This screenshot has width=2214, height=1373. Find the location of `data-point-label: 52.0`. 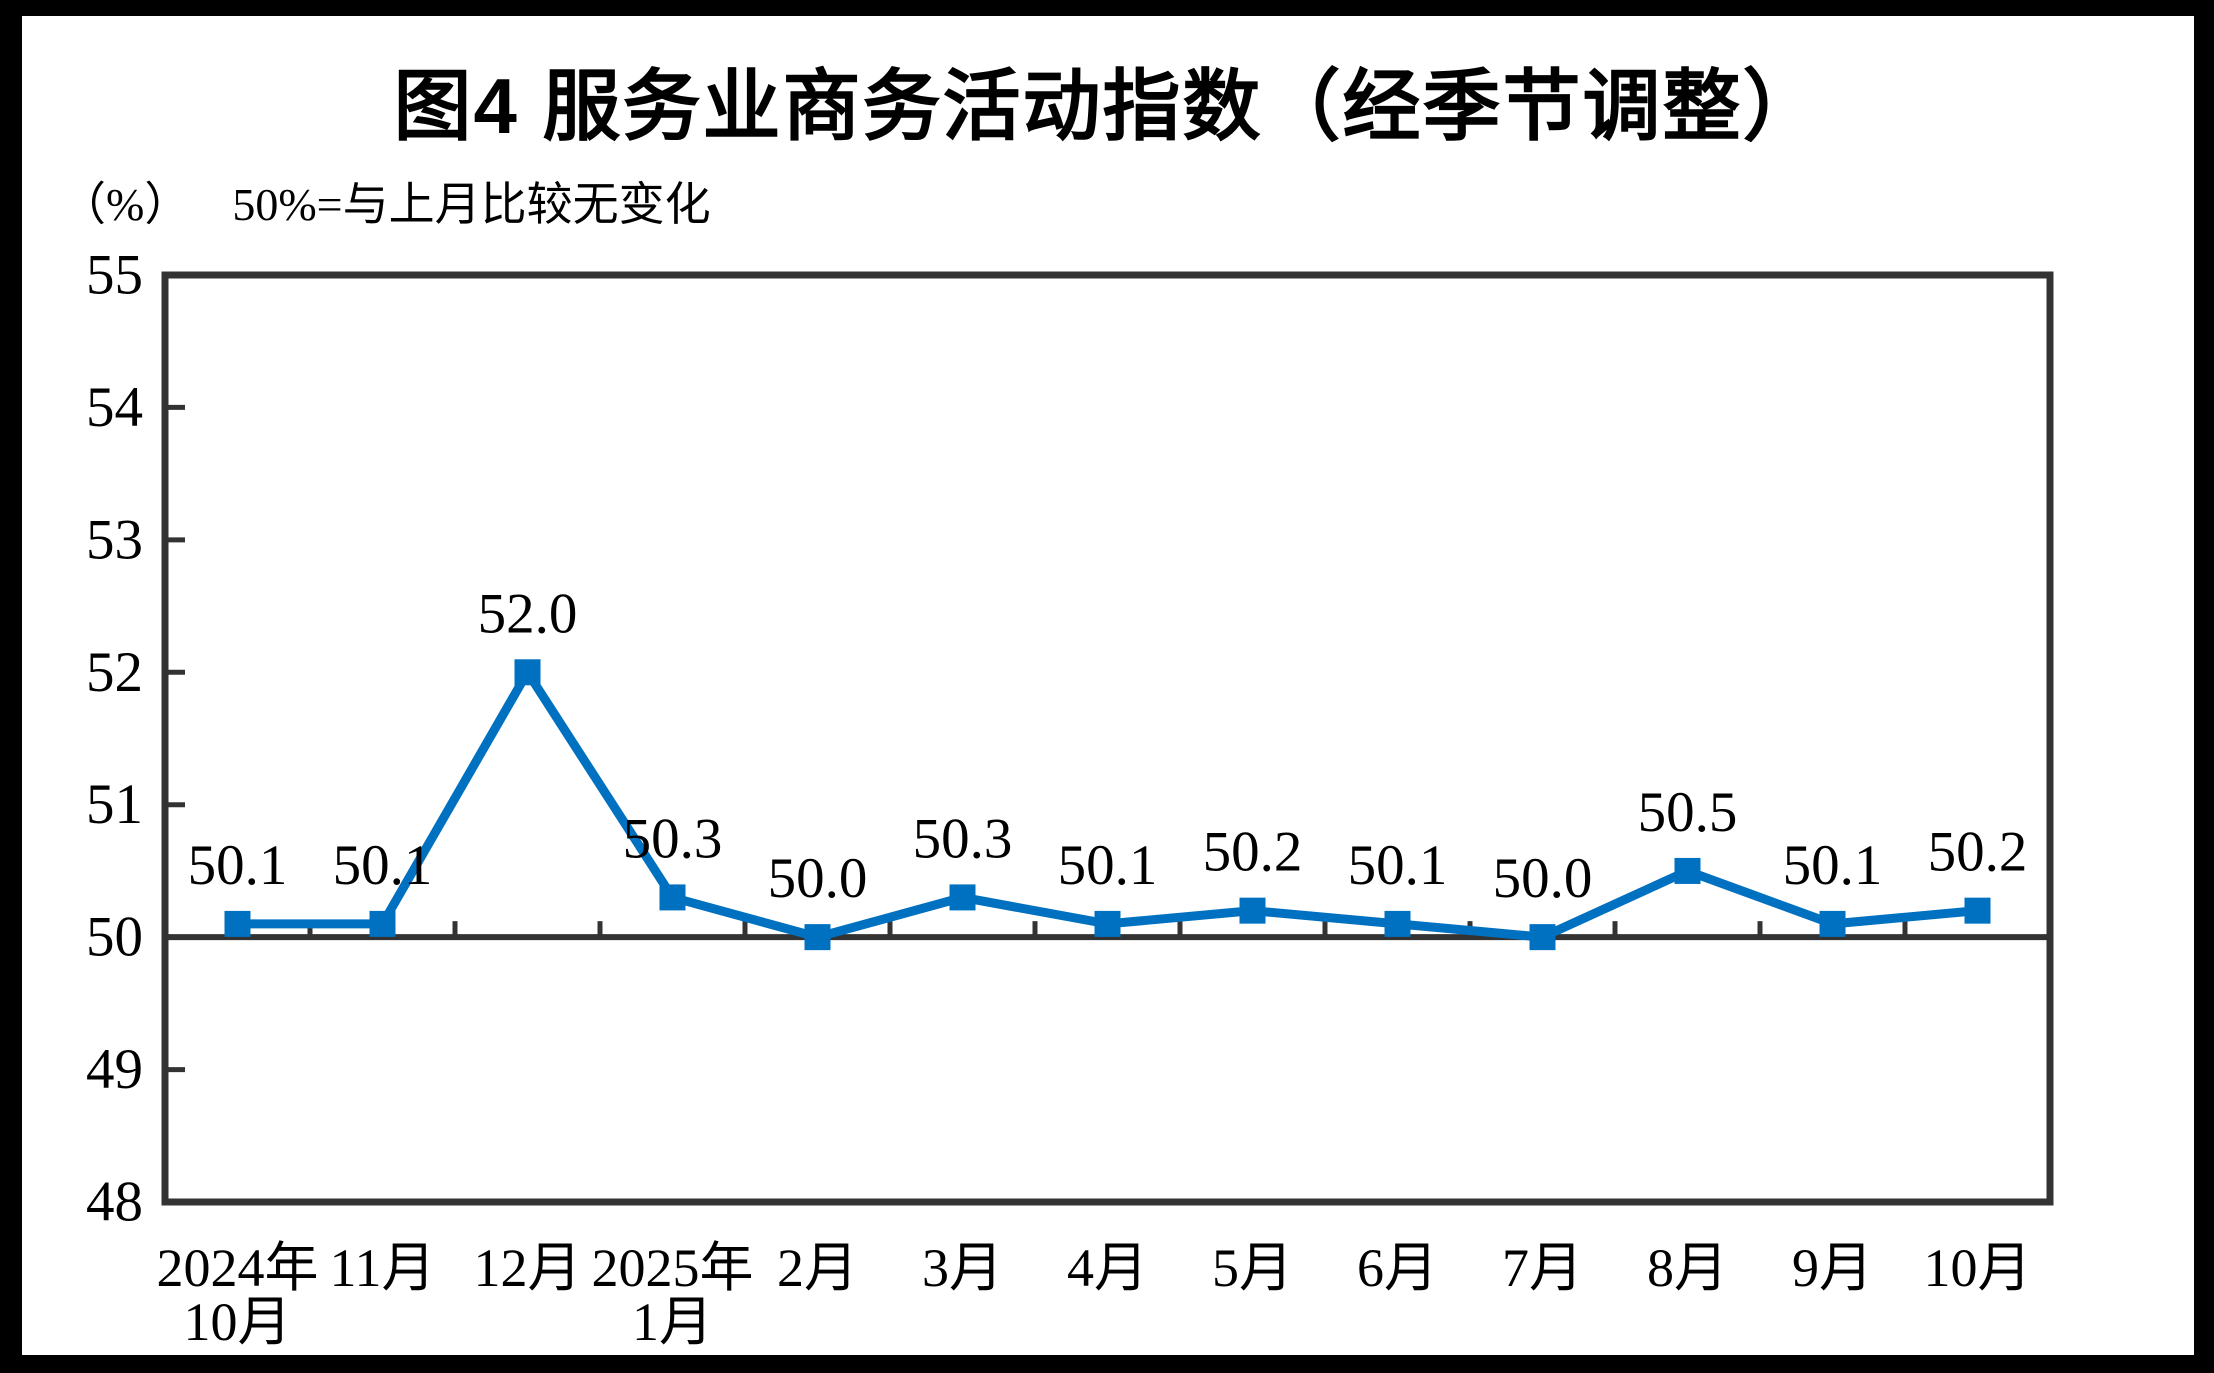

data-point-label: 52.0 is located at coordinates (528, 613).